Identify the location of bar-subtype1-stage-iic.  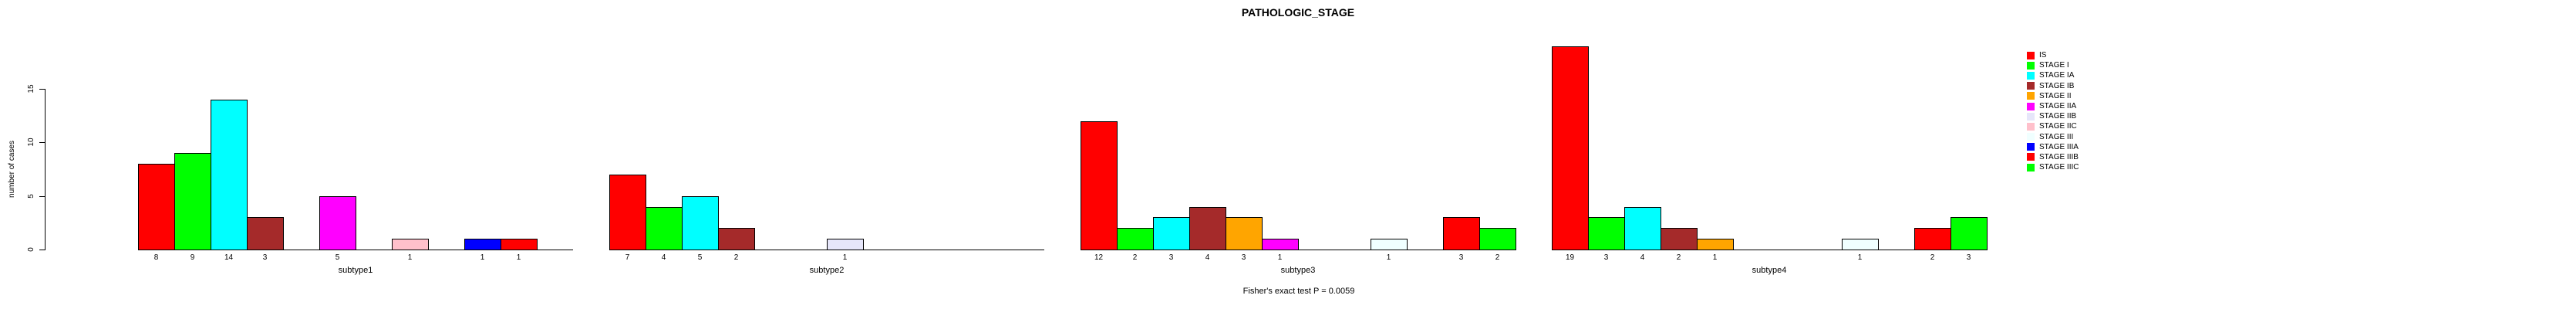
(410, 244).